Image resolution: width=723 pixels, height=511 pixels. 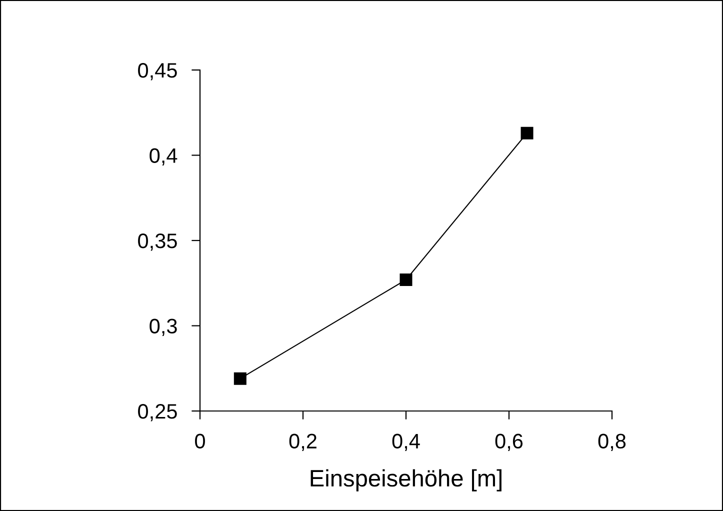 I want to click on y-tick-label: 0,3, so click(x=163, y=327).